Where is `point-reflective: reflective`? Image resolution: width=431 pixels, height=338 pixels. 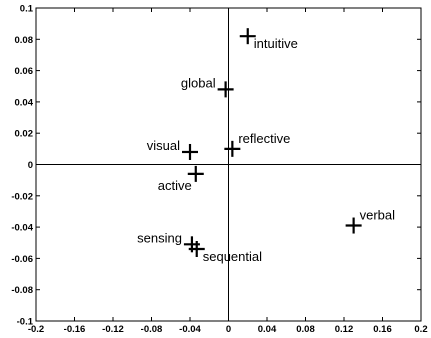
point-reflective: reflective is located at coordinates (257, 144).